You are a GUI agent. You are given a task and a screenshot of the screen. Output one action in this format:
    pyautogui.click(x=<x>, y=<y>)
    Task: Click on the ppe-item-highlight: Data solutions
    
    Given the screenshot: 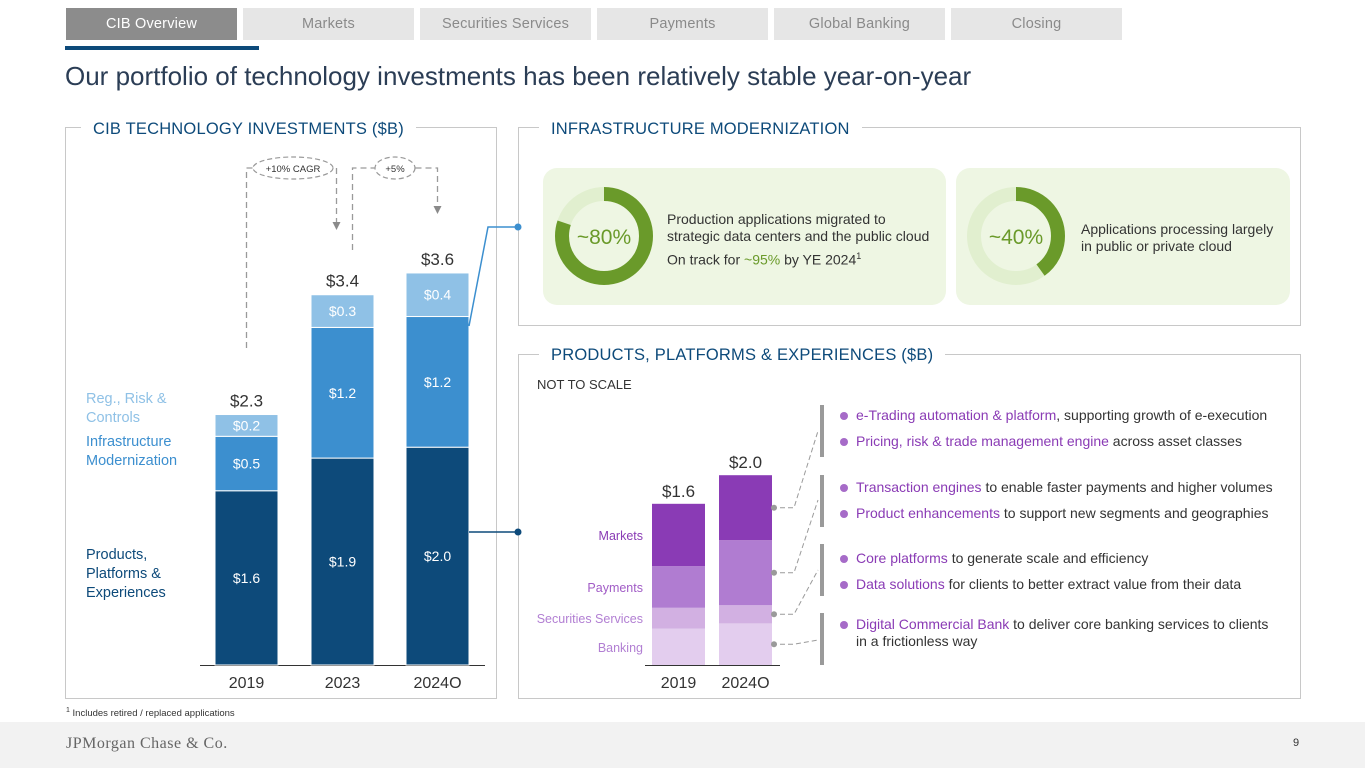 What is the action you would take?
    pyautogui.click(x=900, y=584)
    